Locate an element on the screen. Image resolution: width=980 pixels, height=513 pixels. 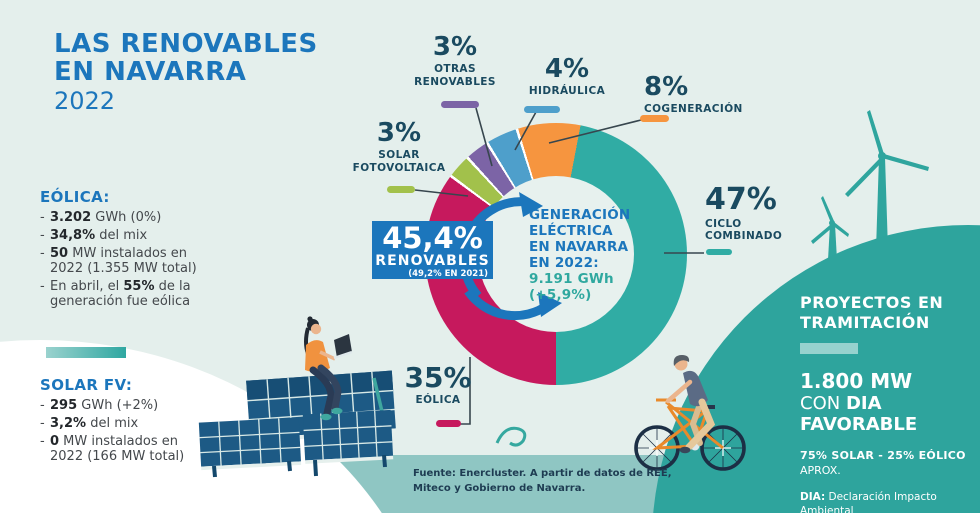
center-line-1: GENERACIÓN is located at coordinates (580, 215).